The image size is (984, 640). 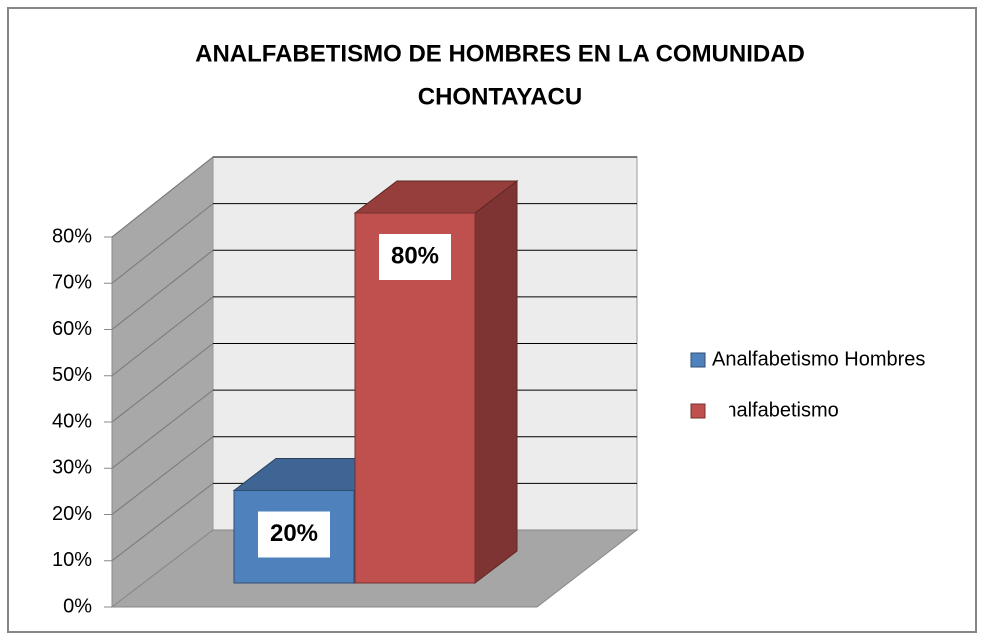 What do you see at coordinates (72, 421) in the screenshot?
I see `y-tick-label: 40%` at bounding box center [72, 421].